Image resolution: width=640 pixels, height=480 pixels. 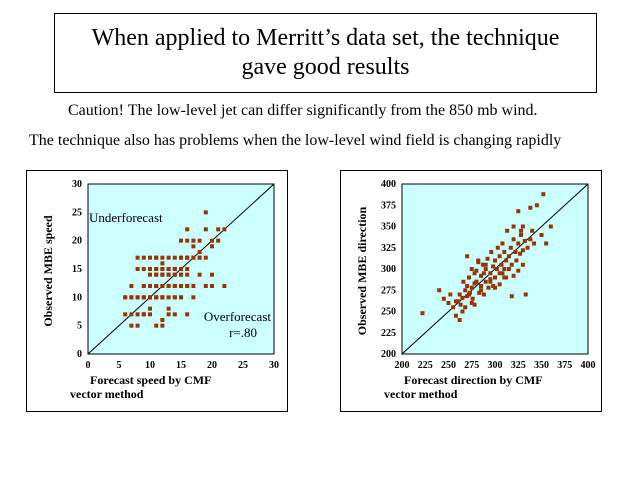 What do you see at coordinates (388, 290) in the screenshot?
I see `direction-y-tick-label: 275` at bounding box center [388, 290].